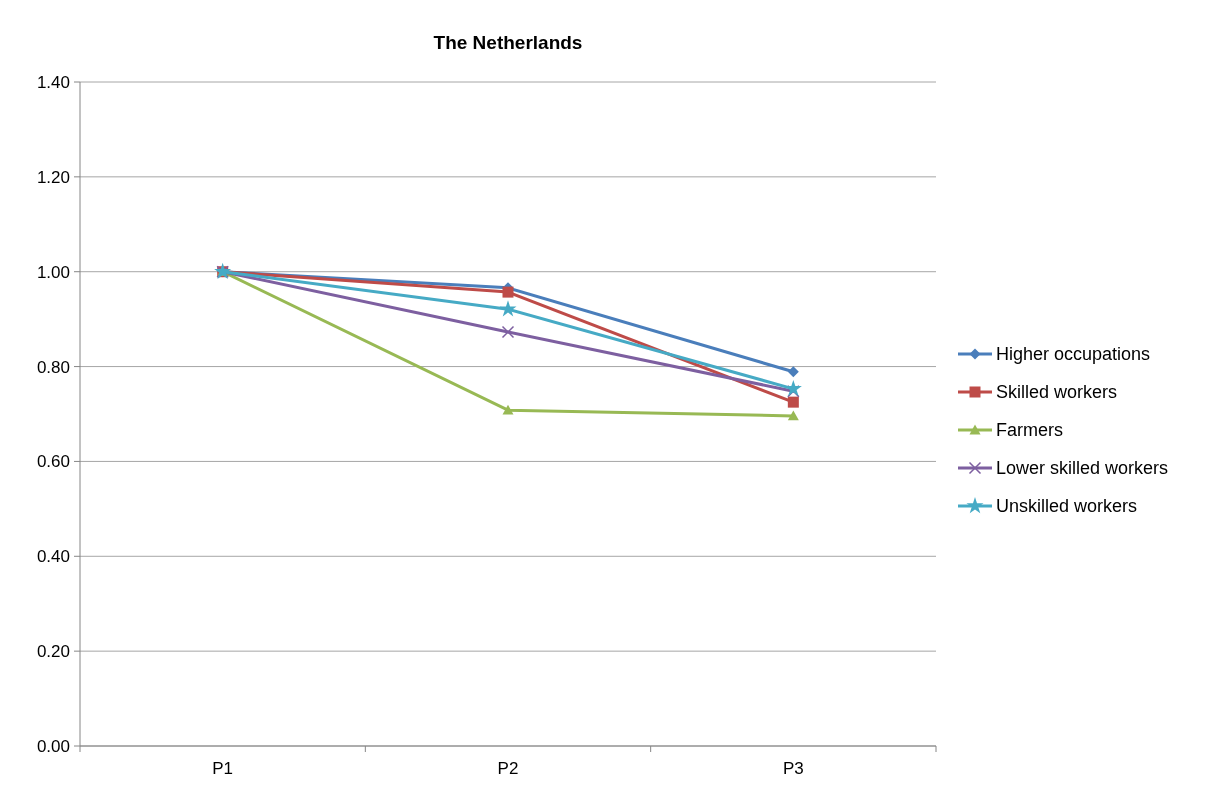 This screenshot has height=794, width=1213. Describe the element at coordinates (223, 768) in the screenshot. I see `x-tick-label: P1` at that location.